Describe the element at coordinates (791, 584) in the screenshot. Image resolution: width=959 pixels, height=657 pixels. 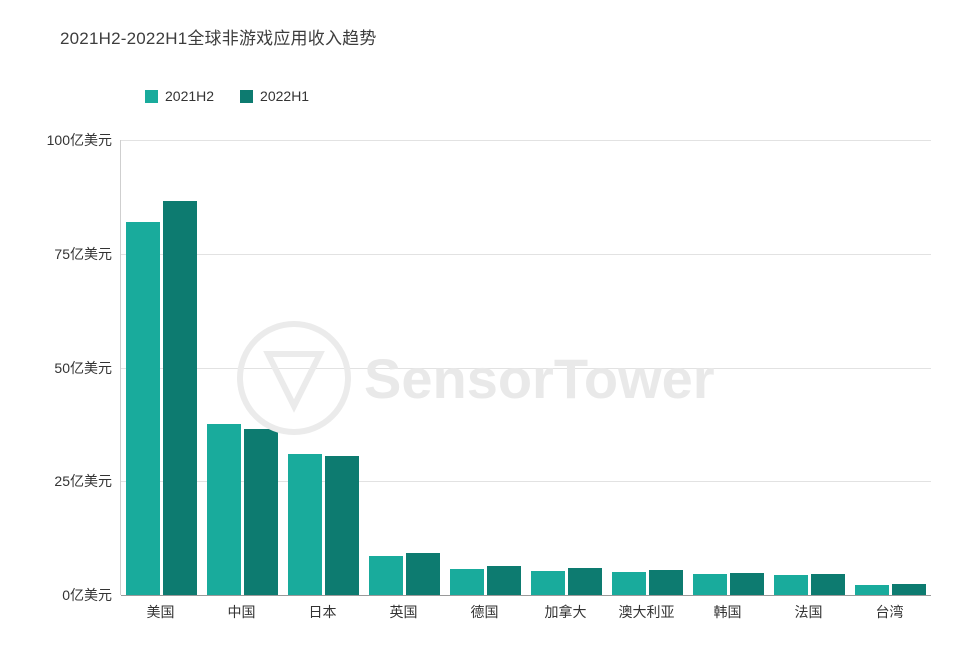
I see `bar-2021H2-法国` at that location.